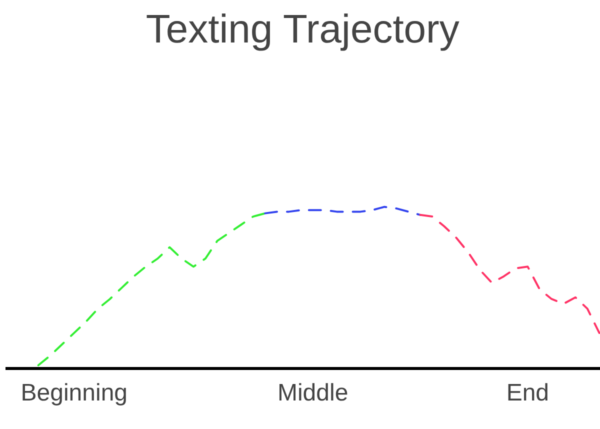 This screenshot has width=600, height=429. I want to click on x-tick-label: Beginning, so click(74, 393).